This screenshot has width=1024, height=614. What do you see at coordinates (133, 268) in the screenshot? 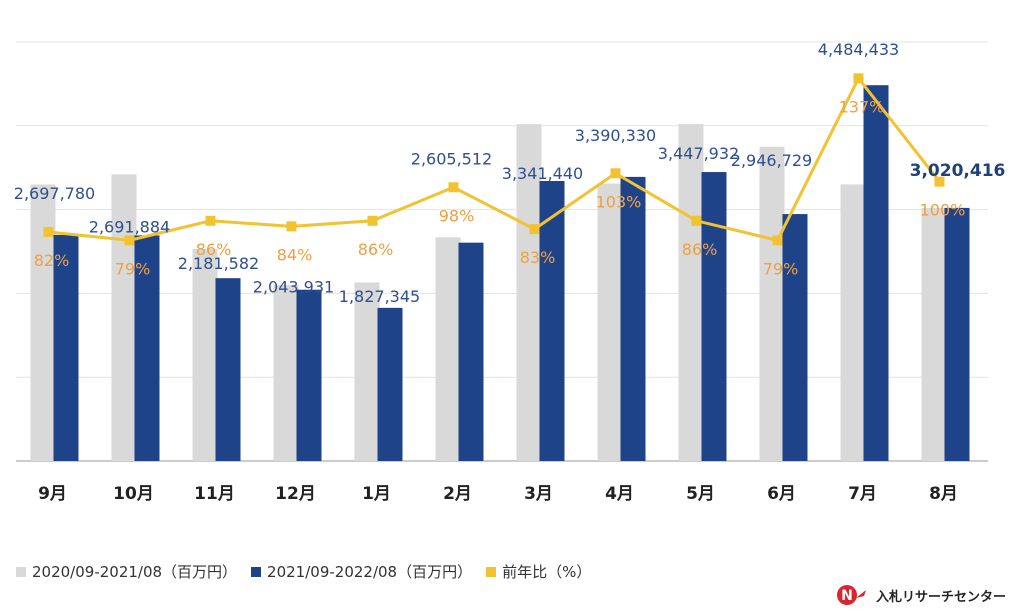
I see `percent-label-1: 79%` at bounding box center [133, 268].